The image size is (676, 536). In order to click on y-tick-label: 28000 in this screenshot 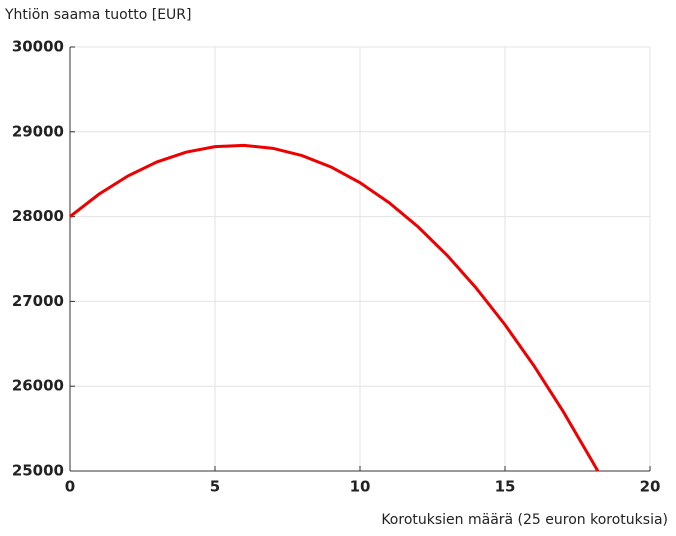, I will do `click(38, 216)`.